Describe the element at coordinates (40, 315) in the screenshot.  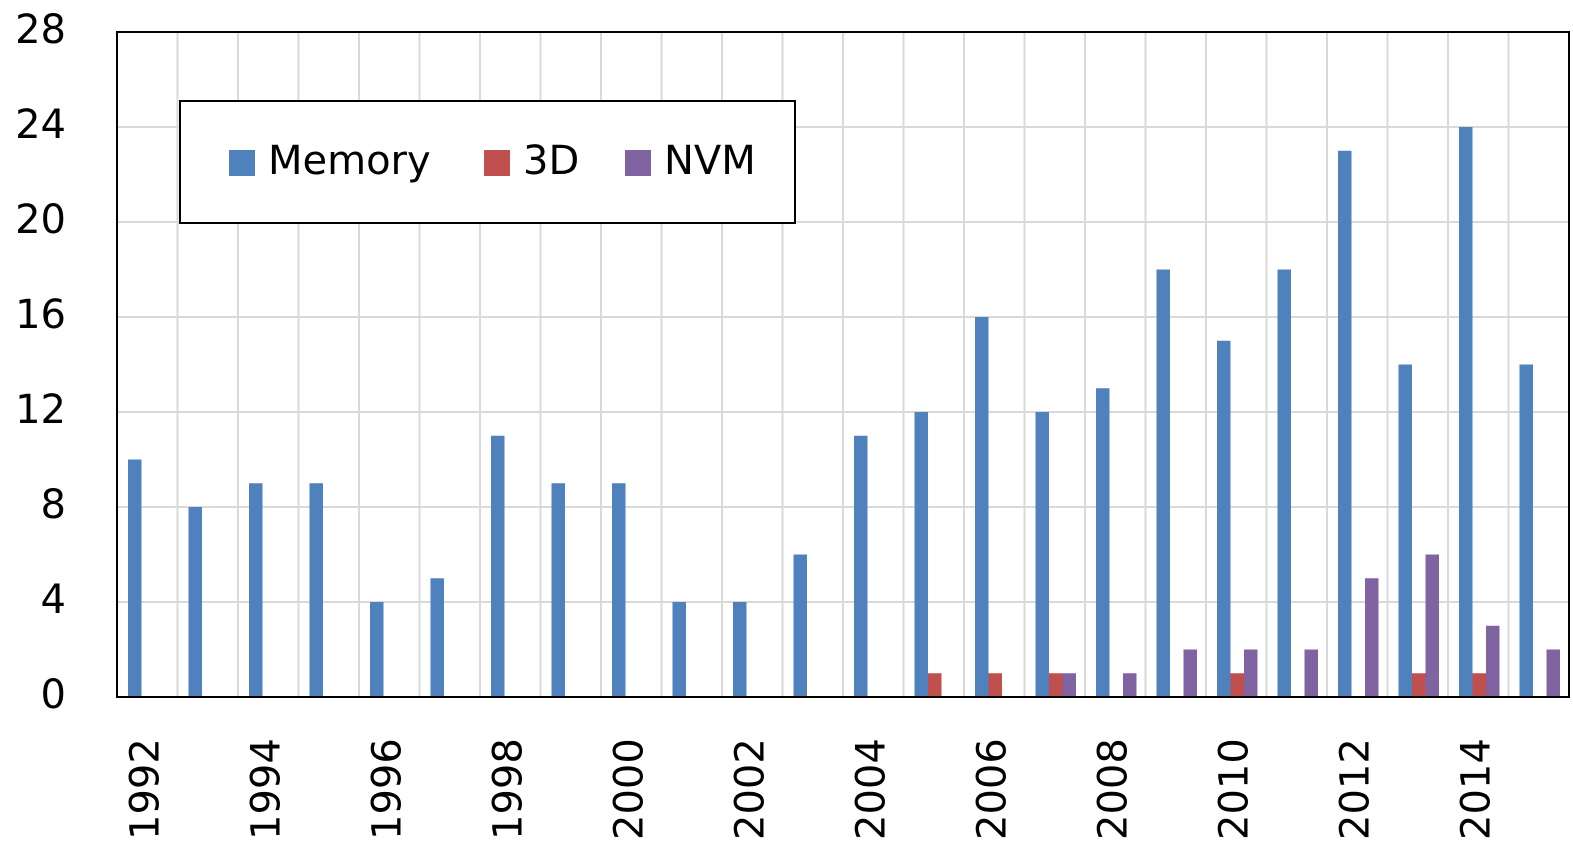
I see `y-tick-label: 16` at that location.